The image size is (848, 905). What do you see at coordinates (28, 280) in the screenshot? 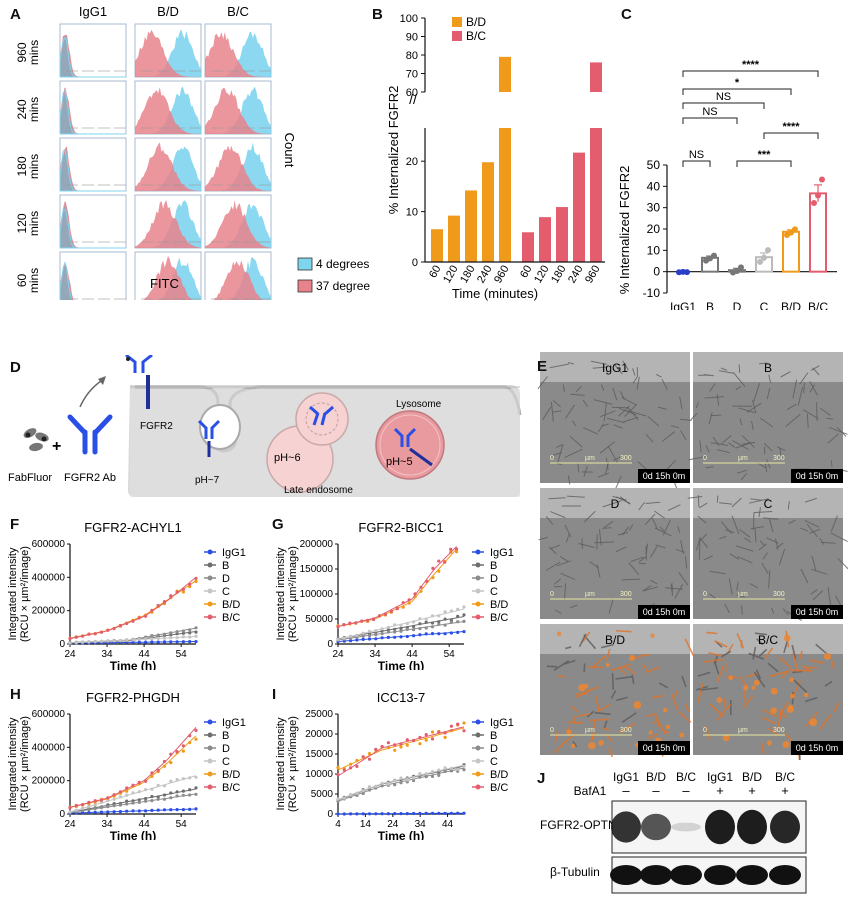
I see `row-label: 60mins` at bounding box center [28, 280].